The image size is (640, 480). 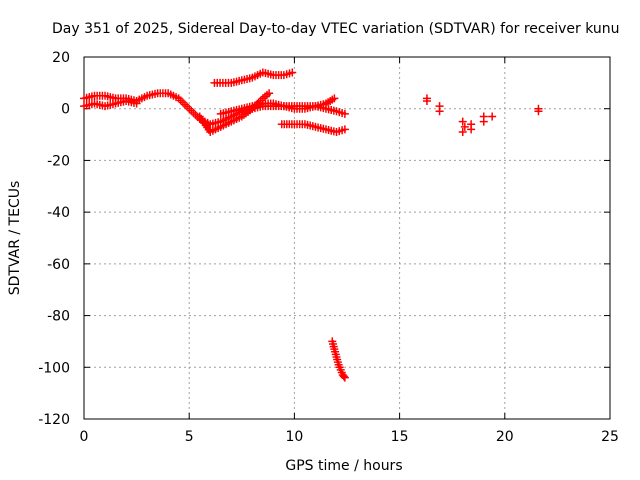 I want to click on x-tick-label: 25, so click(x=610, y=437).